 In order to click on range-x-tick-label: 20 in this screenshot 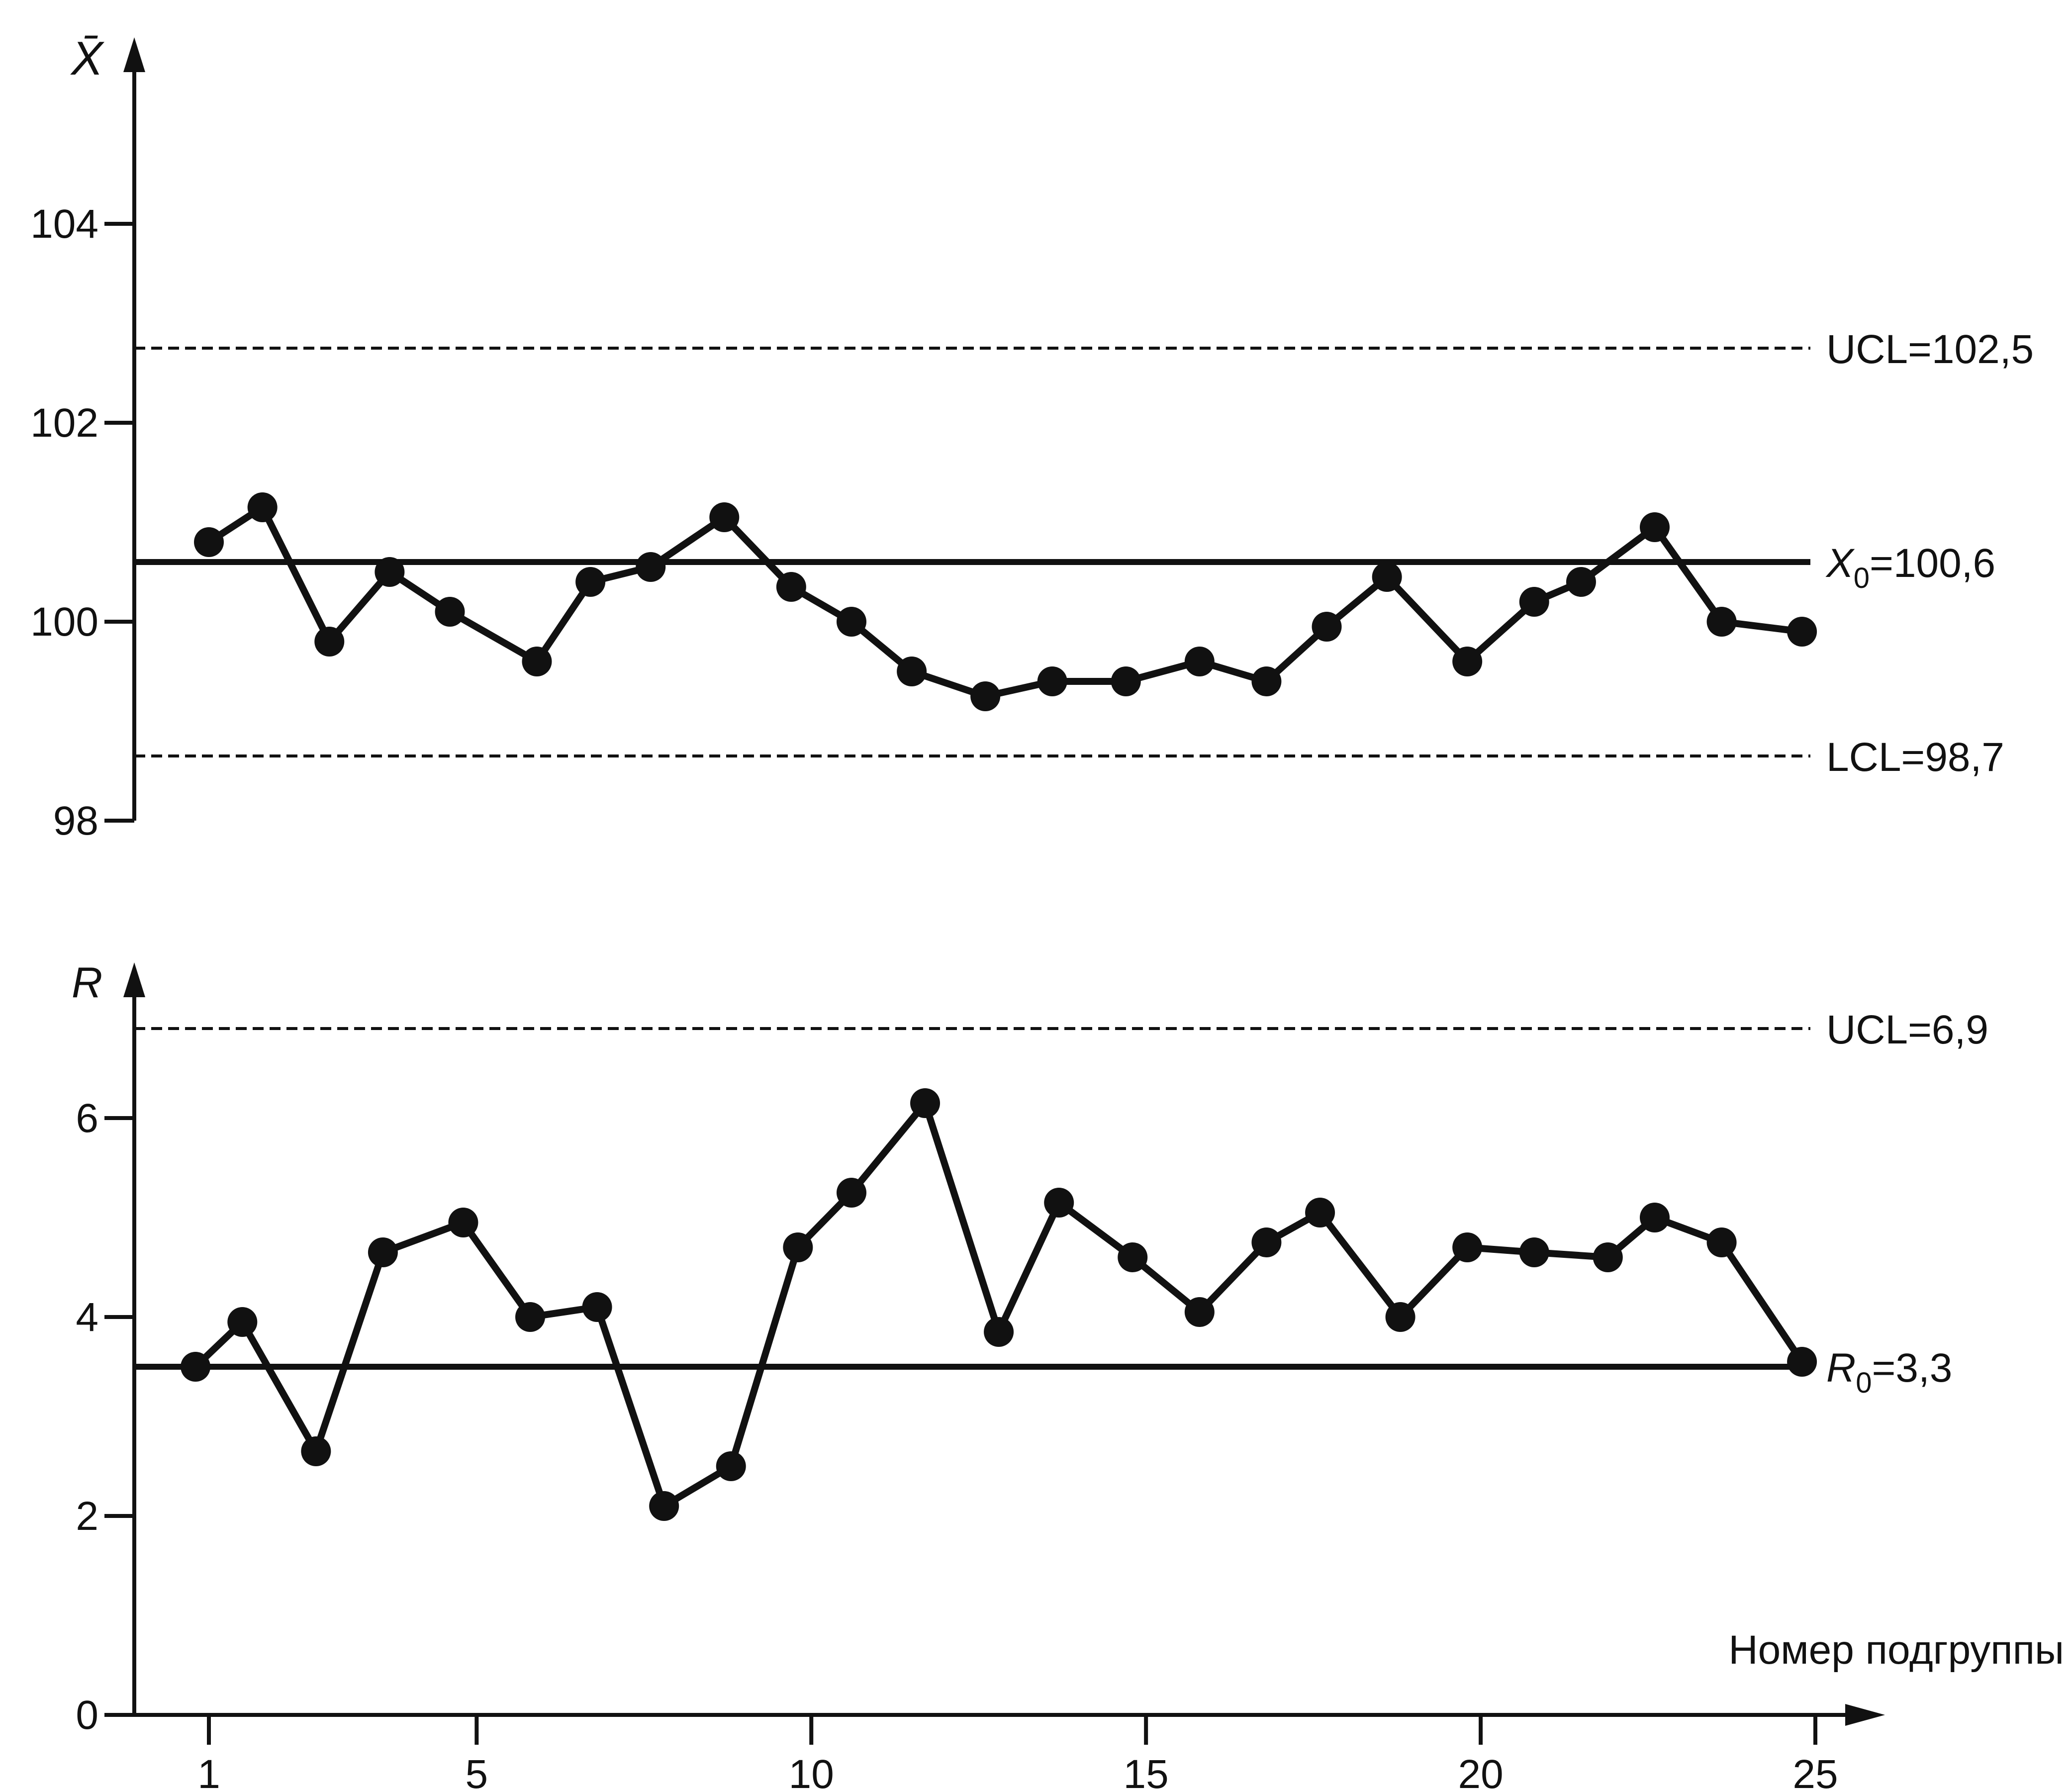, I will do `click(1480, 1771)`.